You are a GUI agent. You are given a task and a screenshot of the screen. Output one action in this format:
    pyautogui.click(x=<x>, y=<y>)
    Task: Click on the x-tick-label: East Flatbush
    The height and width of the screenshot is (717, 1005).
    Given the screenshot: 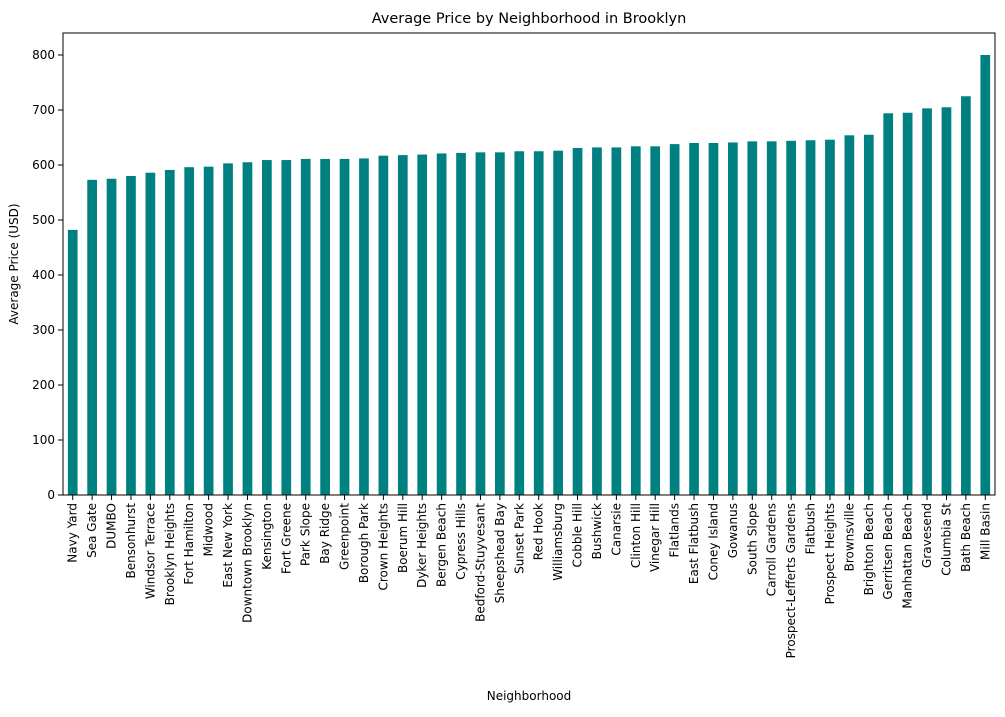 What is the action you would take?
    pyautogui.click(x=694, y=543)
    